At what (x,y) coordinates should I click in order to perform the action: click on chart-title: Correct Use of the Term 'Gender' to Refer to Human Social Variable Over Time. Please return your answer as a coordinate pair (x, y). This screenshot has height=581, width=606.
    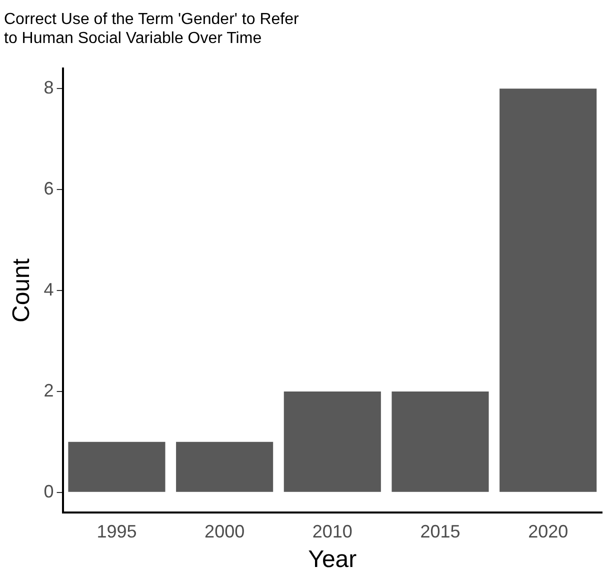
    Looking at the image, I should click on (152, 29).